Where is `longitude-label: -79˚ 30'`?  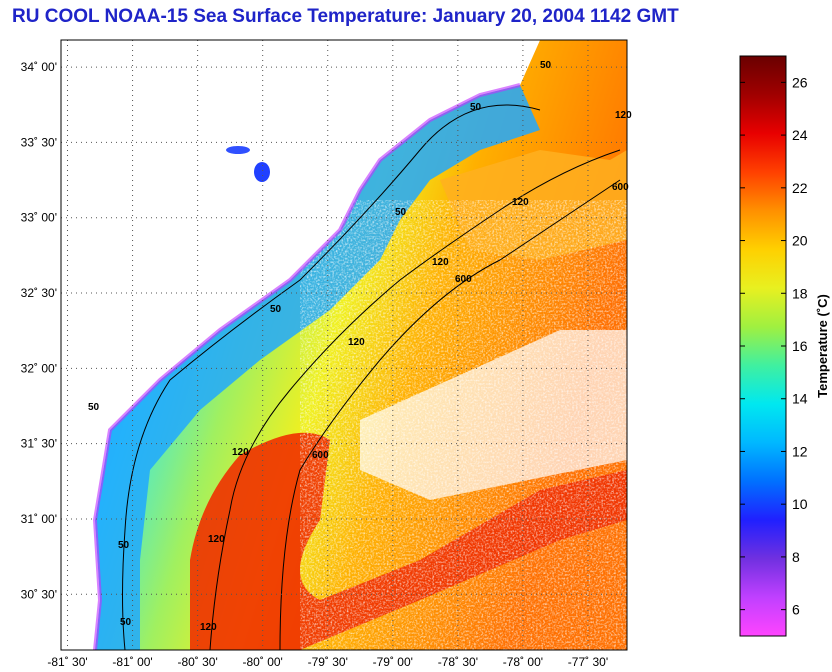 longitude-label: -79˚ 30' is located at coordinates (328, 662).